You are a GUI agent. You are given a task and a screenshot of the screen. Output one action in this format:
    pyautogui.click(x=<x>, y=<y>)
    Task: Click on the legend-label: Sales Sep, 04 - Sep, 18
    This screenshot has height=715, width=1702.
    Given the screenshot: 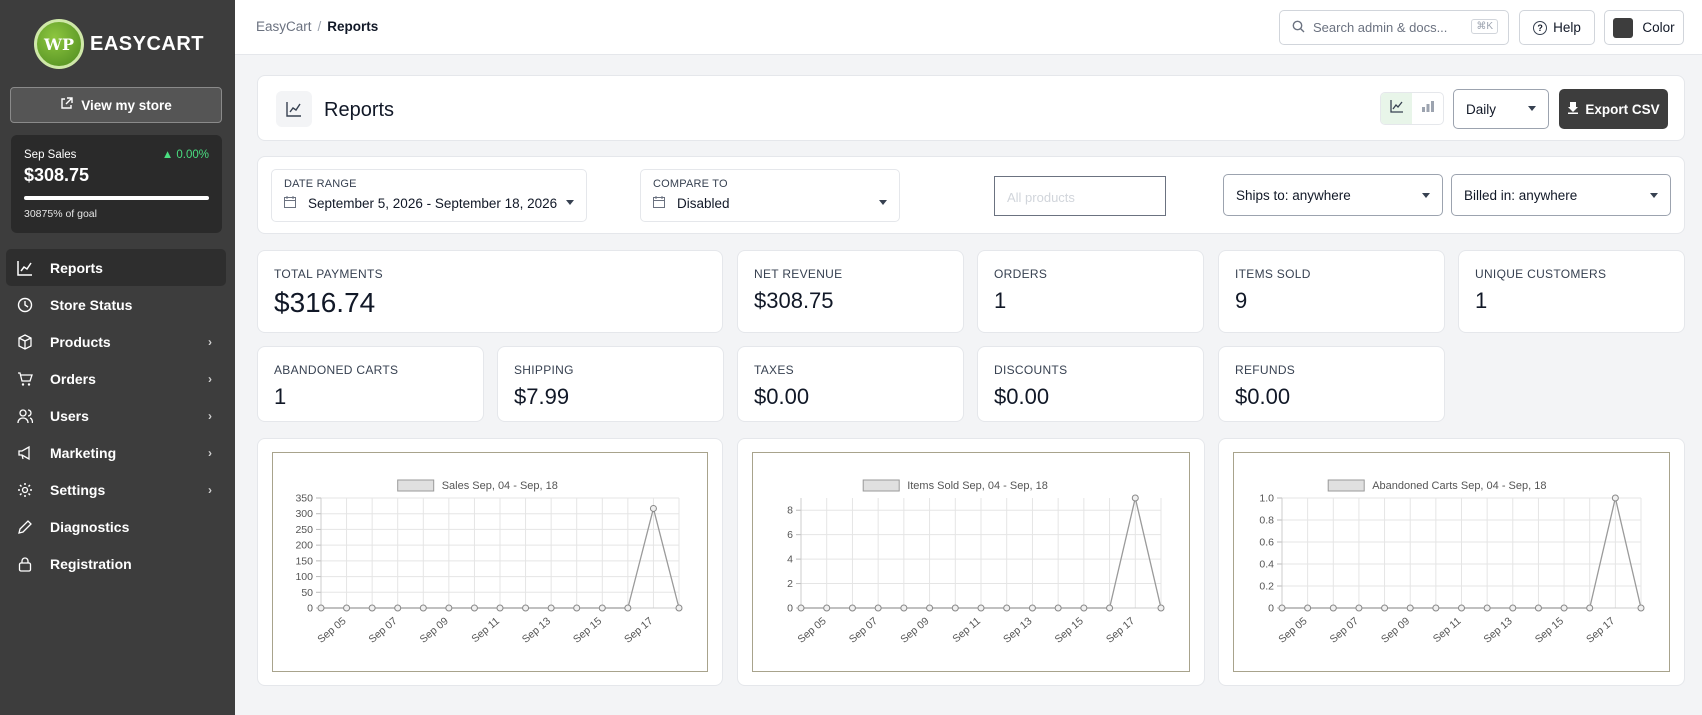 What is the action you would take?
    pyautogui.click(x=500, y=486)
    